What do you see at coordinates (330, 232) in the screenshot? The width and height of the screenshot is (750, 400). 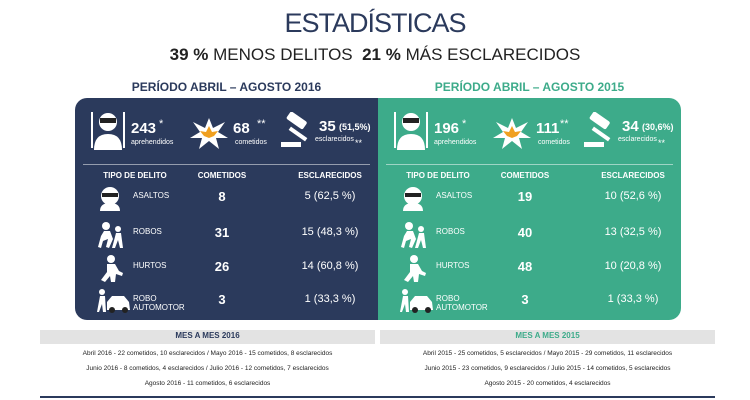 I see `solved-count: 15 (48,3 %)` at bounding box center [330, 232].